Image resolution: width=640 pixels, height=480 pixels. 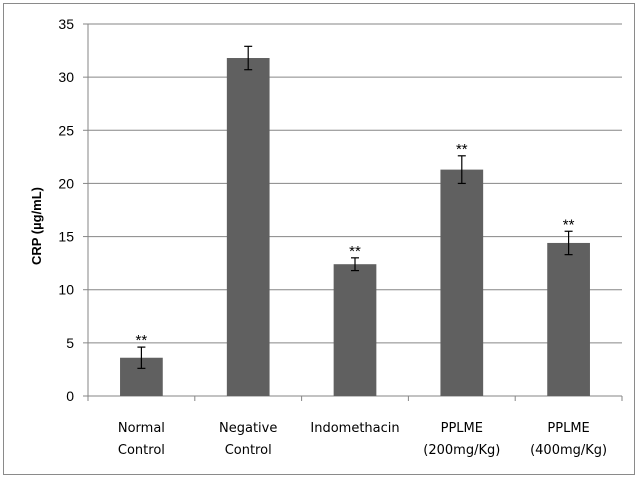 I want to click on y-tick-label: 0, so click(x=70, y=396).